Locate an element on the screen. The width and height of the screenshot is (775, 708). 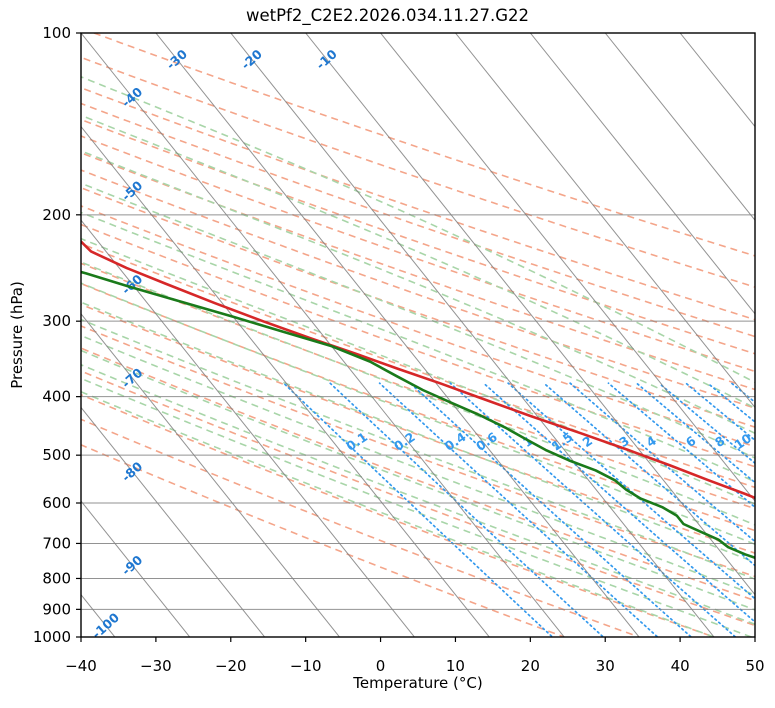
y-axis-ticks-group: 100 200 300 400 500 600 700 800 900 1000 is located at coordinates (57, 335).